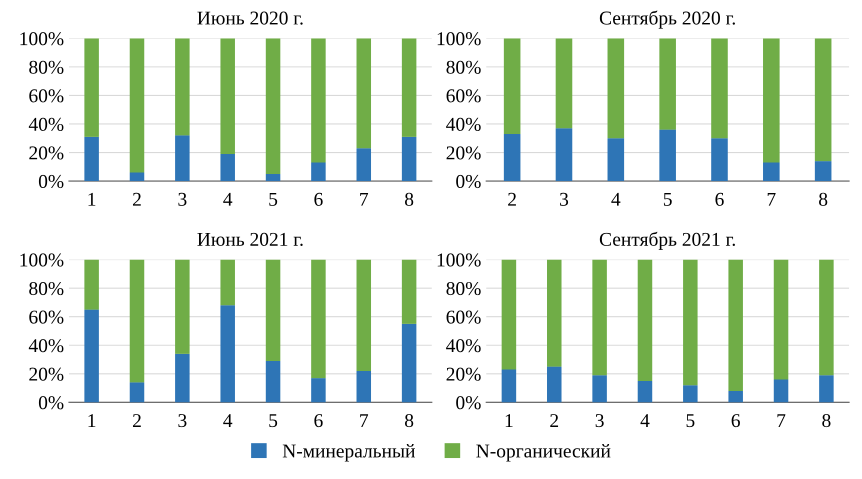 The height and width of the screenshot is (479, 862). What do you see at coordinates (250, 18) in the screenshot?
I see `chart-title: Июнь 2020 г.` at bounding box center [250, 18].